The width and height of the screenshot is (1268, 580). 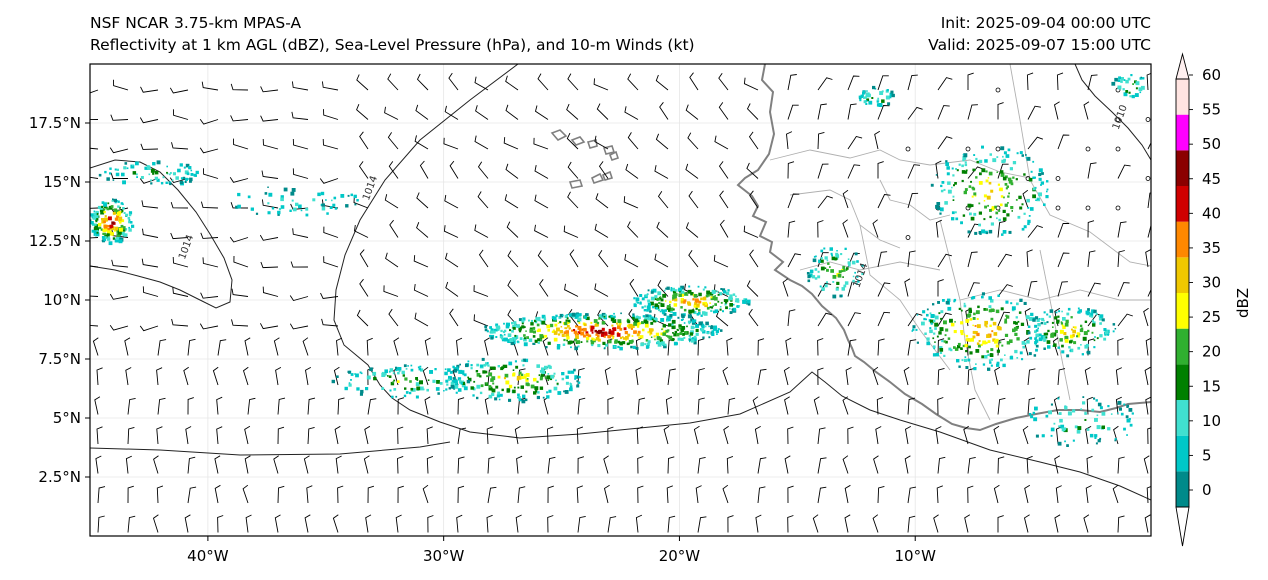 I want to click on colorbar-tick-label: 10, so click(x=1211, y=421).